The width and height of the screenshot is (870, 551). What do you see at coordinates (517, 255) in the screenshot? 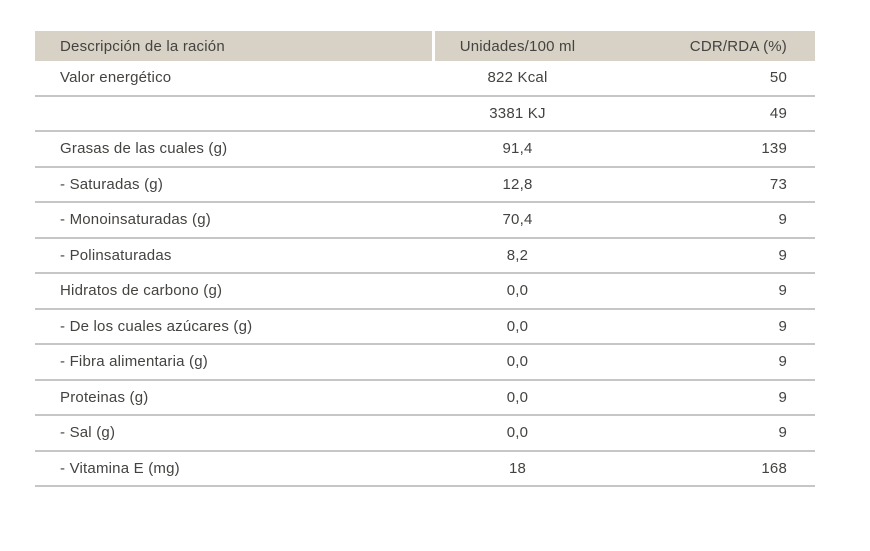
I see `row-unidades-value: 8,2` at bounding box center [517, 255].